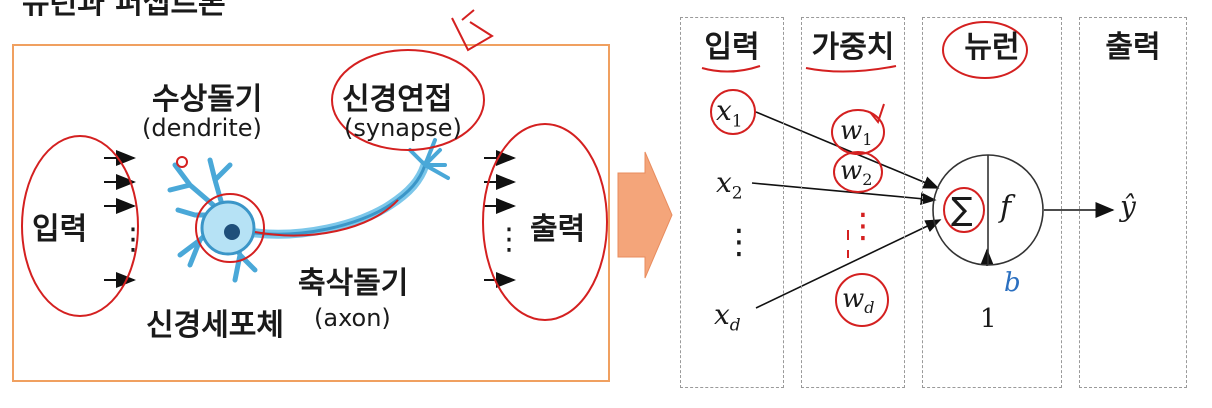  I want to click on column-weights-header: 가중치, so click(853, 47).